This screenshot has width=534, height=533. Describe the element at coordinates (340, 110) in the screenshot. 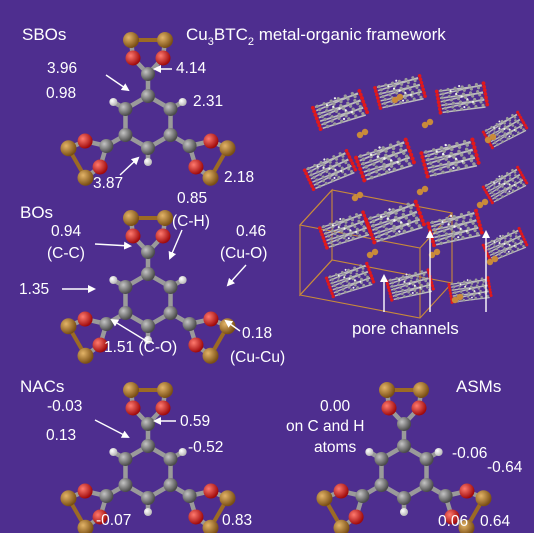

I see `framework-linker` at that location.